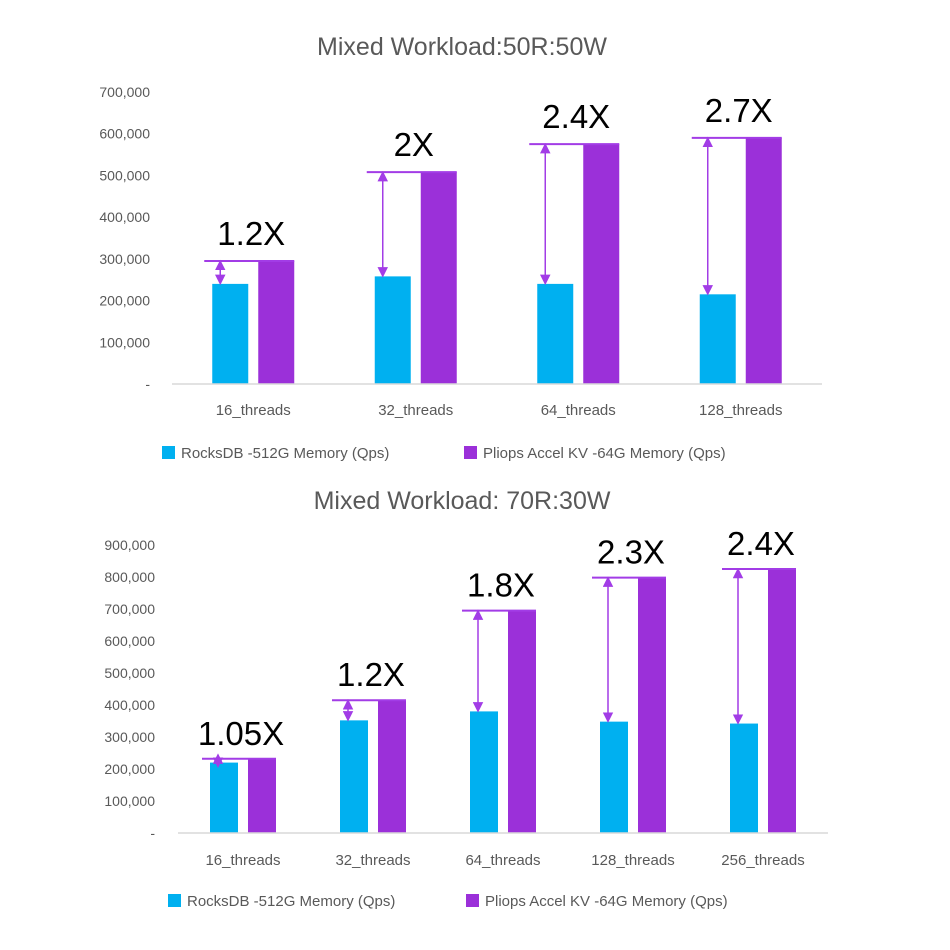  What do you see at coordinates (129, 705) in the screenshot?
I see `chart-2-y-tick: 400,000` at bounding box center [129, 705].